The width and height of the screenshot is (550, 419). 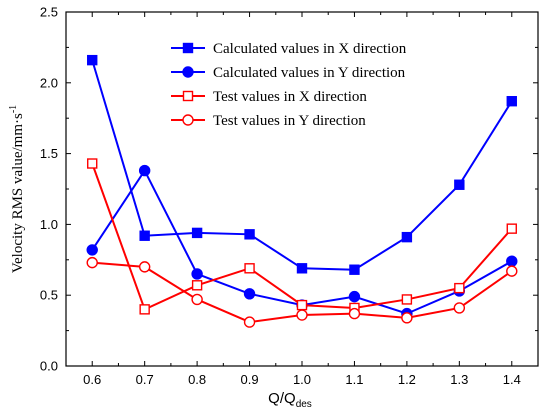 I want to click on legend-entry: Calculated values in Y direction, so click(x=288, y=73).